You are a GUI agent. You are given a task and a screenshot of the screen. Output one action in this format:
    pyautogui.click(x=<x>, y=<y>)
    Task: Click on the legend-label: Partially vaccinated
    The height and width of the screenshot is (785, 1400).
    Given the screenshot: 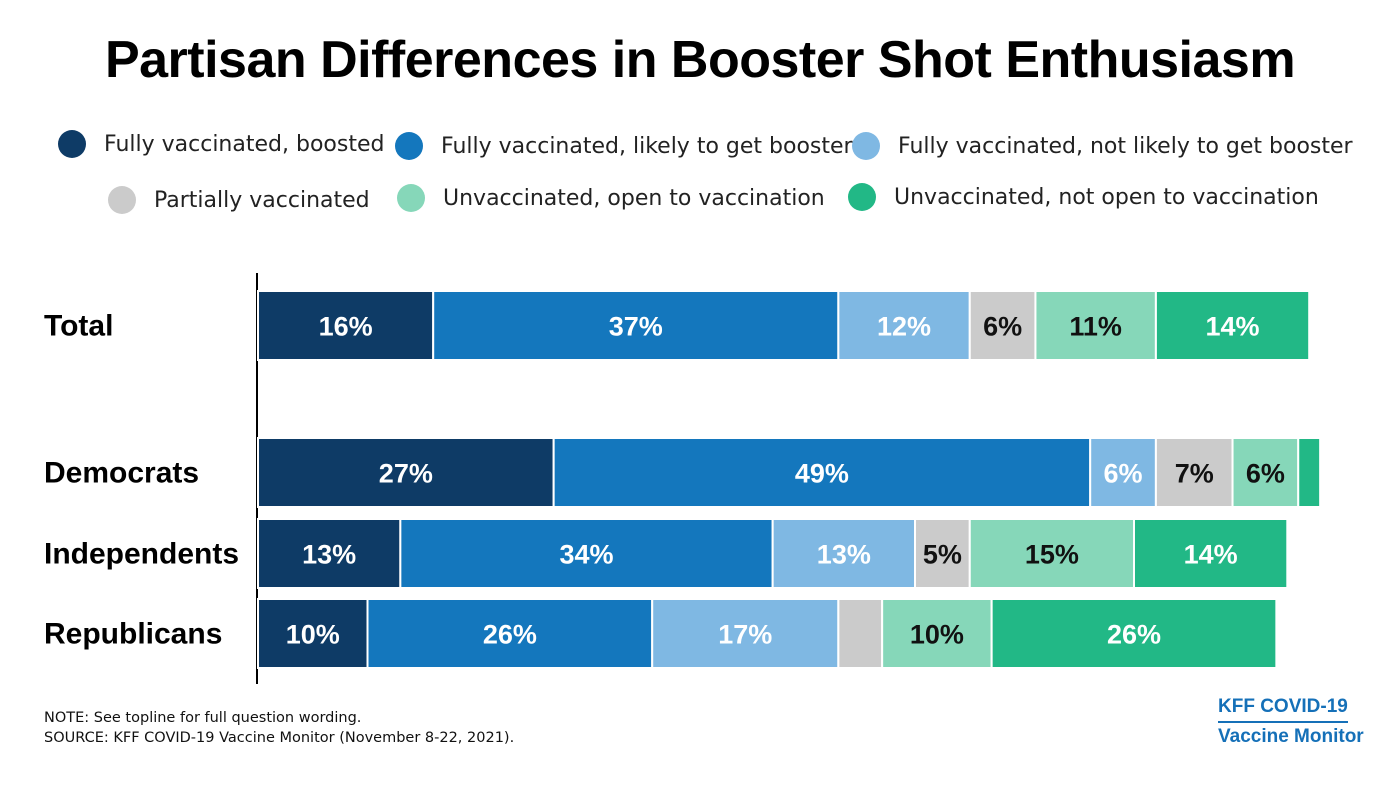 What is the action you would take?
    pyautogui.click(x=262, y=200)
    